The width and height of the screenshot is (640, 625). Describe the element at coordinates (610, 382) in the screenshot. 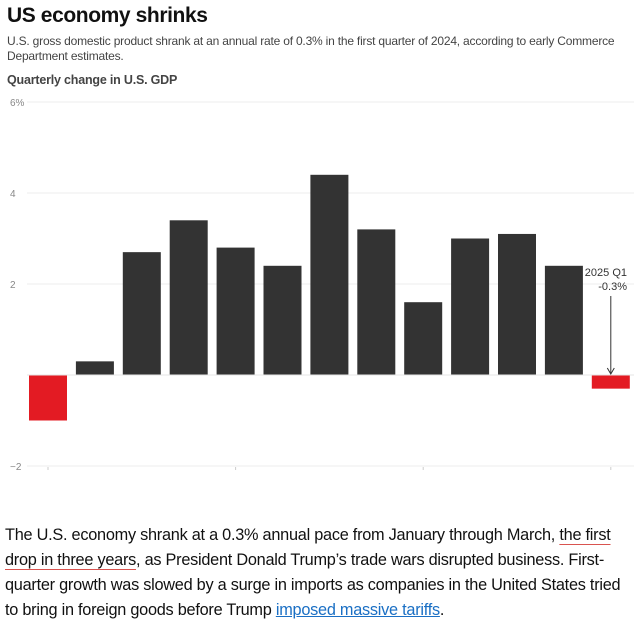

I see `bar-2025-q1` at that location.